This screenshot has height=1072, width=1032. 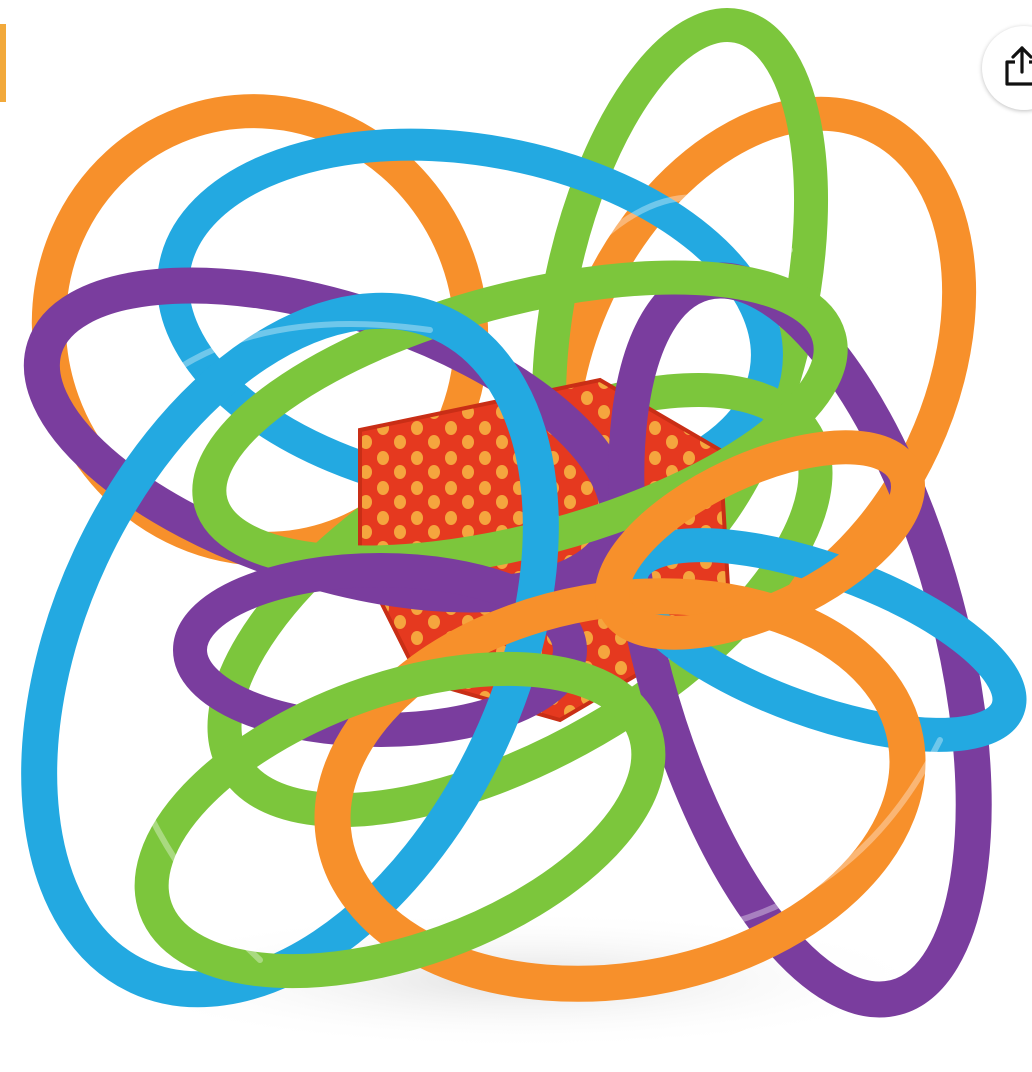 What do you see at coordinates (3, 63) in the screenshot?
I see `adjacent-thumbnail-edge` at bounding box center [3, 63].